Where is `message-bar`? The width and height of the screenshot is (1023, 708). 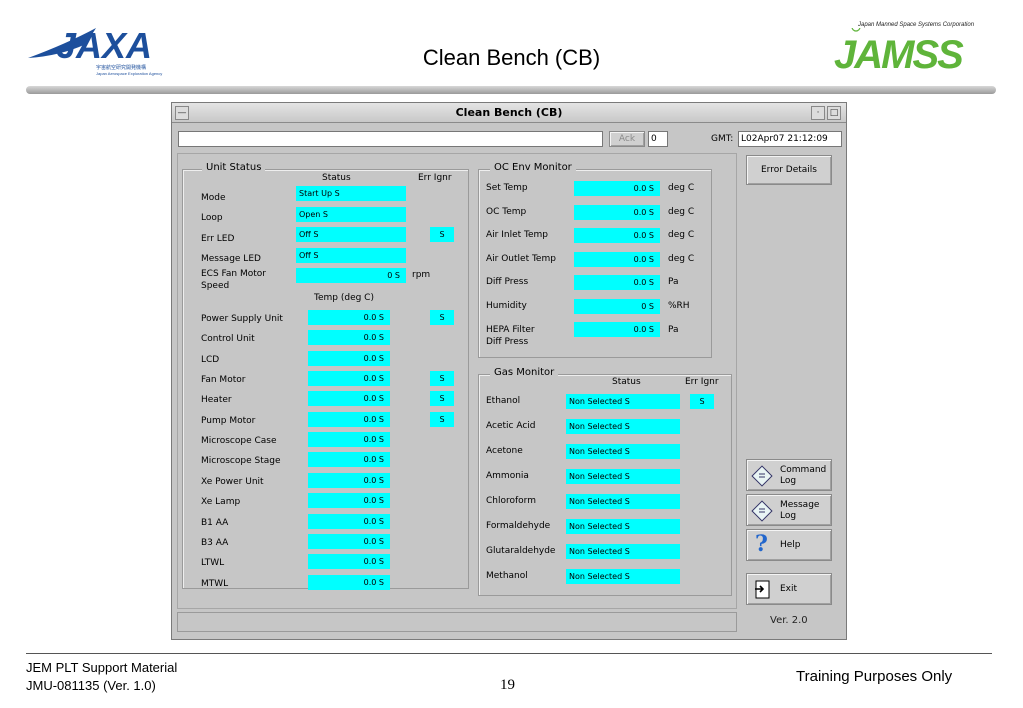 message-bar is located at coordinates (390, 139).